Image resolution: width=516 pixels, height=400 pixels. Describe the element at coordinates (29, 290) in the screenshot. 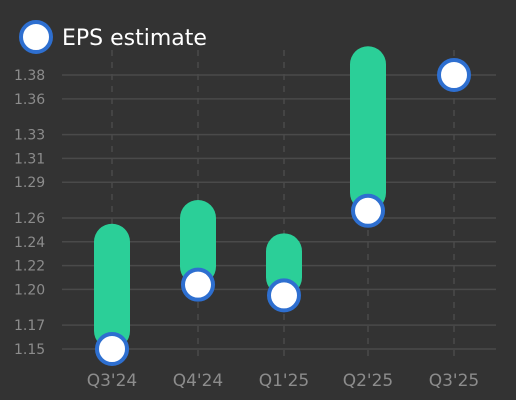

I see `y-tick-label: 1.20` at that location.